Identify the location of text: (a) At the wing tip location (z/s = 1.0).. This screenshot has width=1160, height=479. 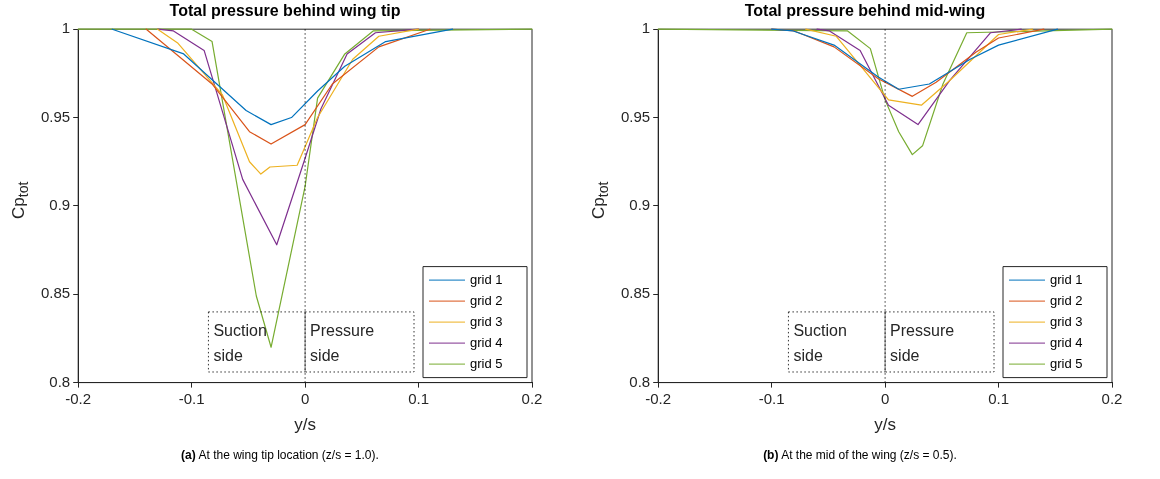
(280, 455).